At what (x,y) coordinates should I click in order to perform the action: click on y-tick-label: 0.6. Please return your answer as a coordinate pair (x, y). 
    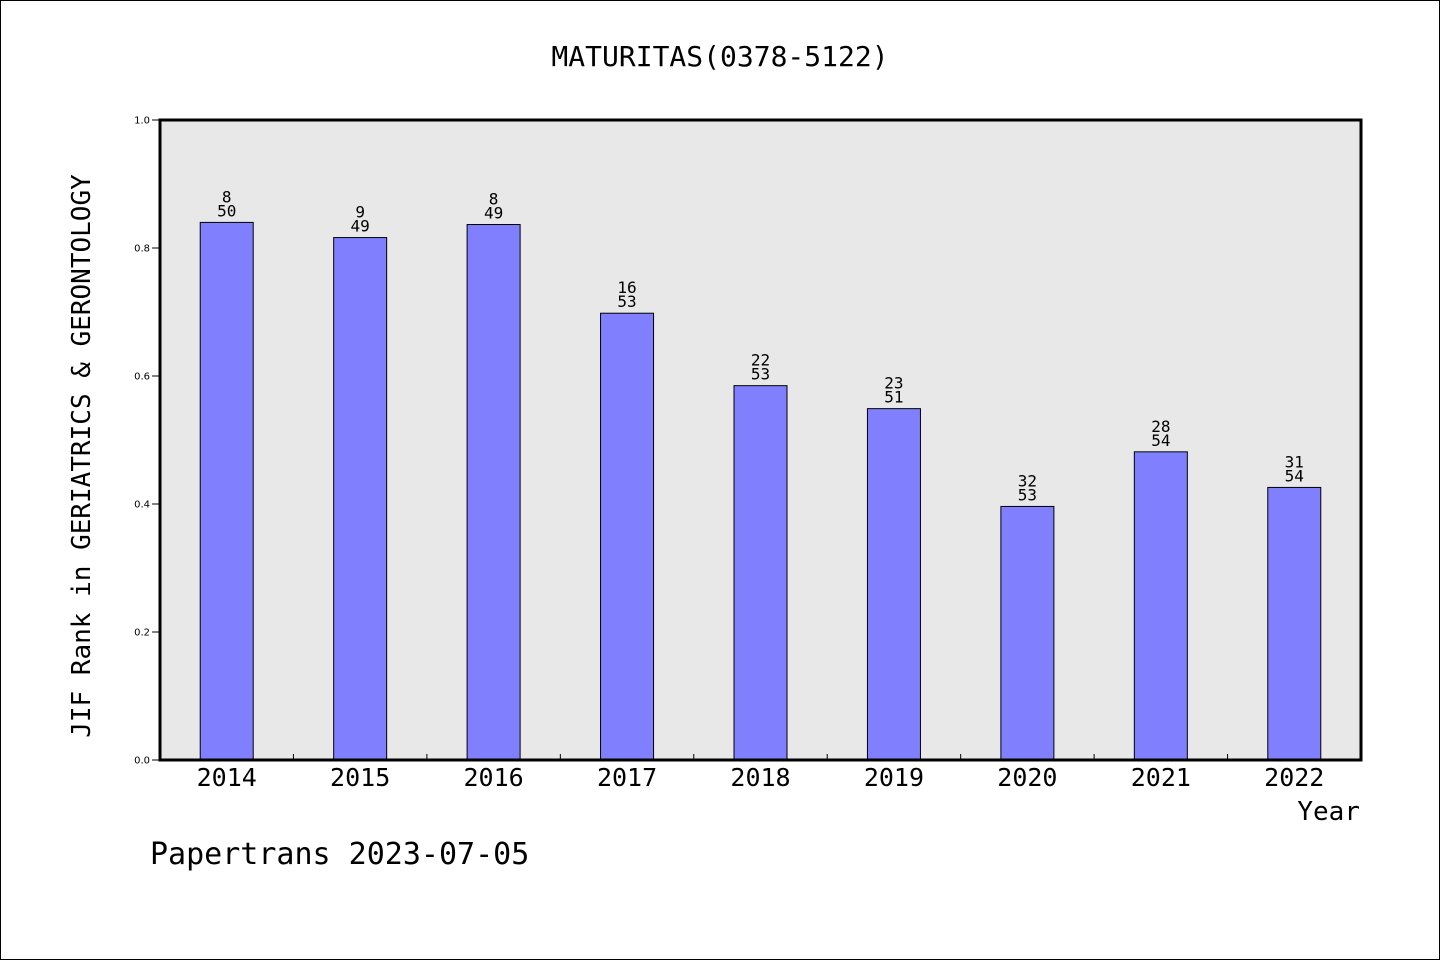
    Looking at the image, I should click on (142, 377).